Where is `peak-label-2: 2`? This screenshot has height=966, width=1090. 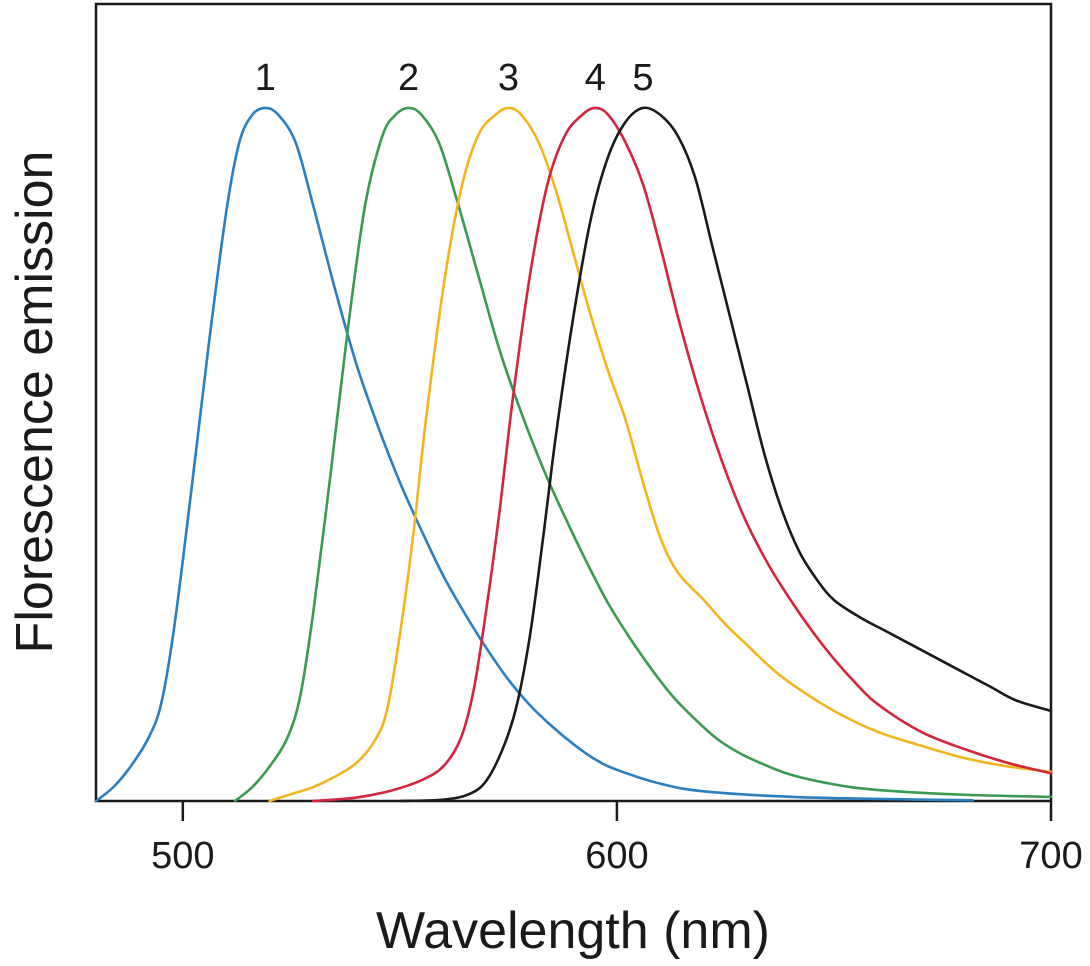
peak-label-2: 2 is located at coordinates (408, 78).